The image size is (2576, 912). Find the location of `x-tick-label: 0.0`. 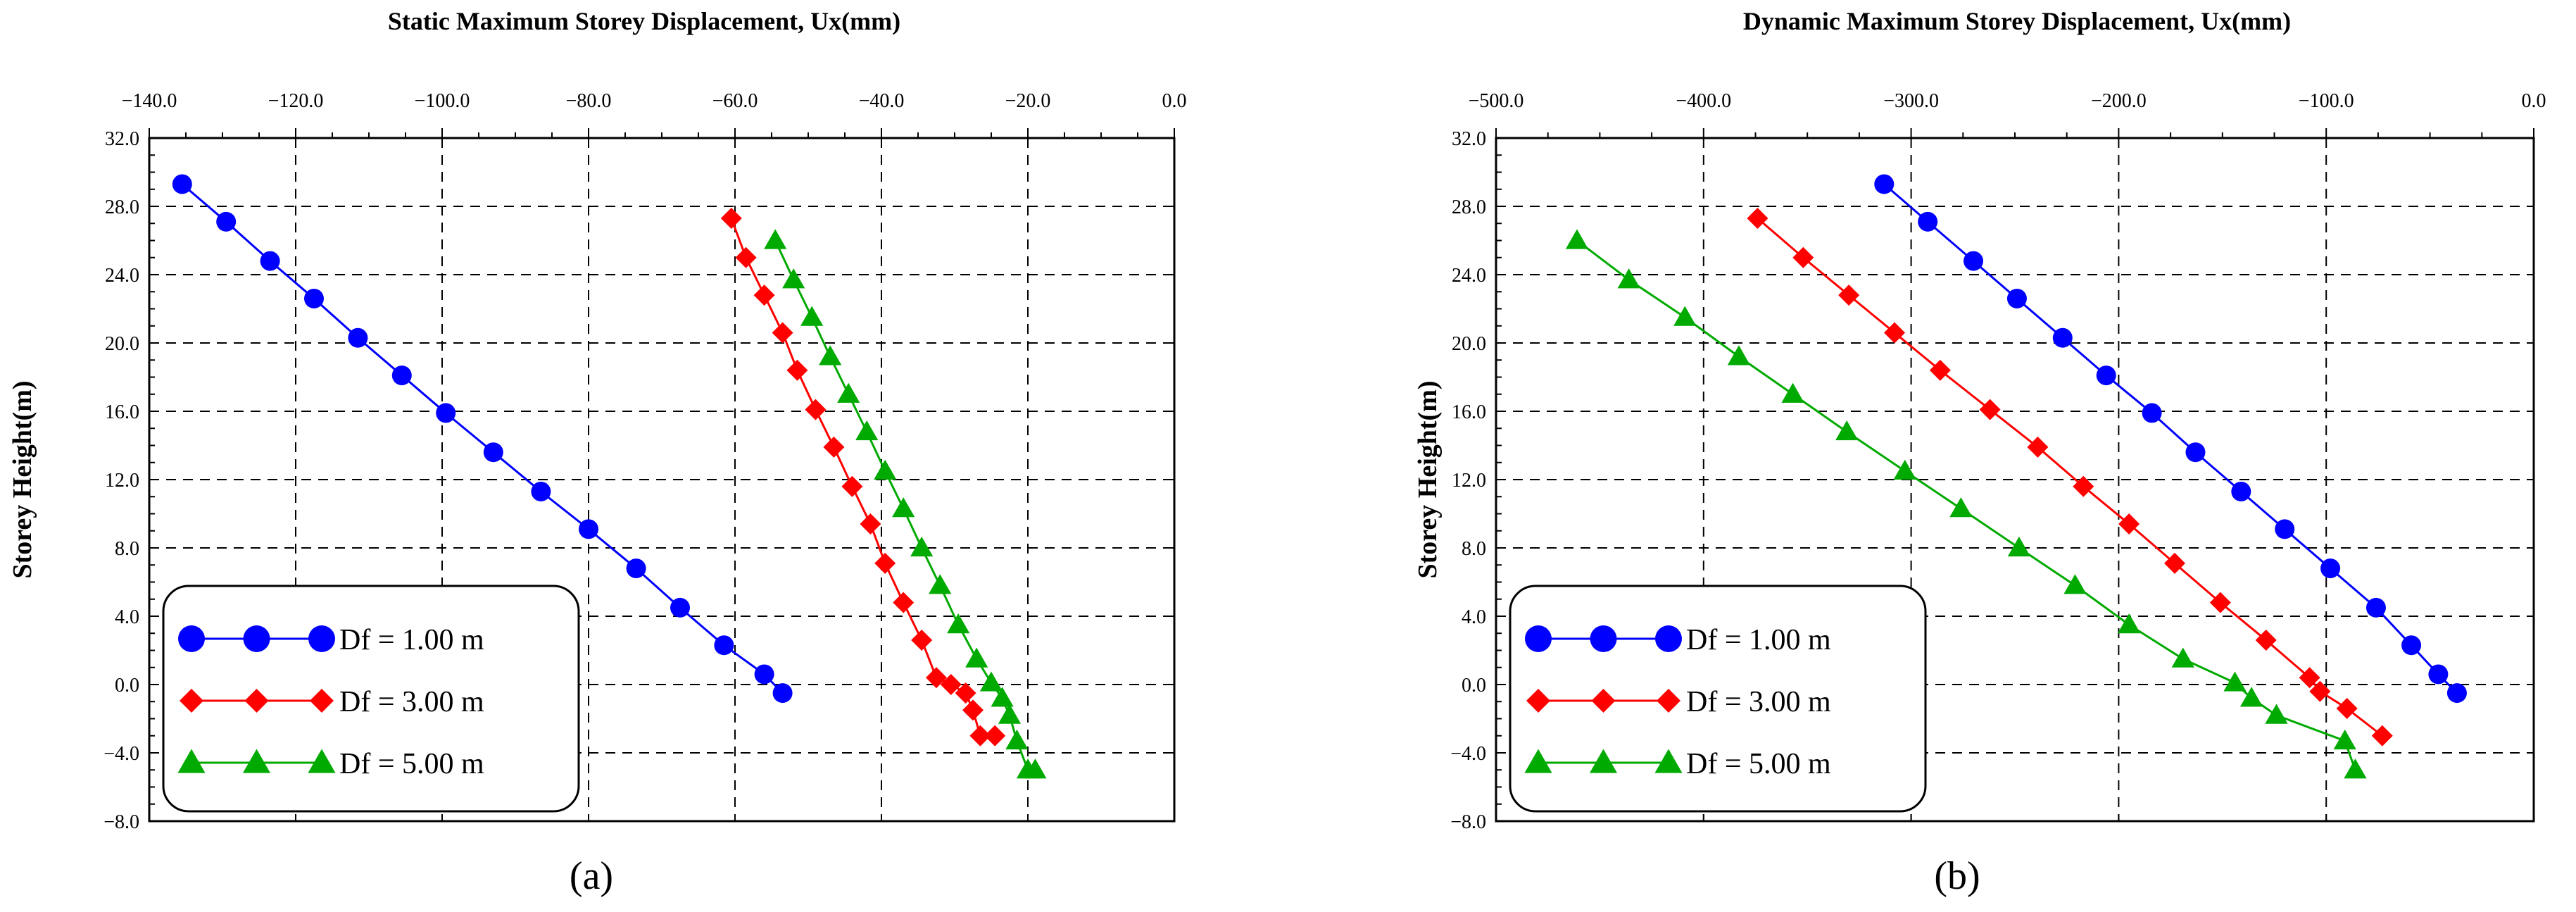

x-tick-label: 0.0 is located at coordinates (2534, 101).